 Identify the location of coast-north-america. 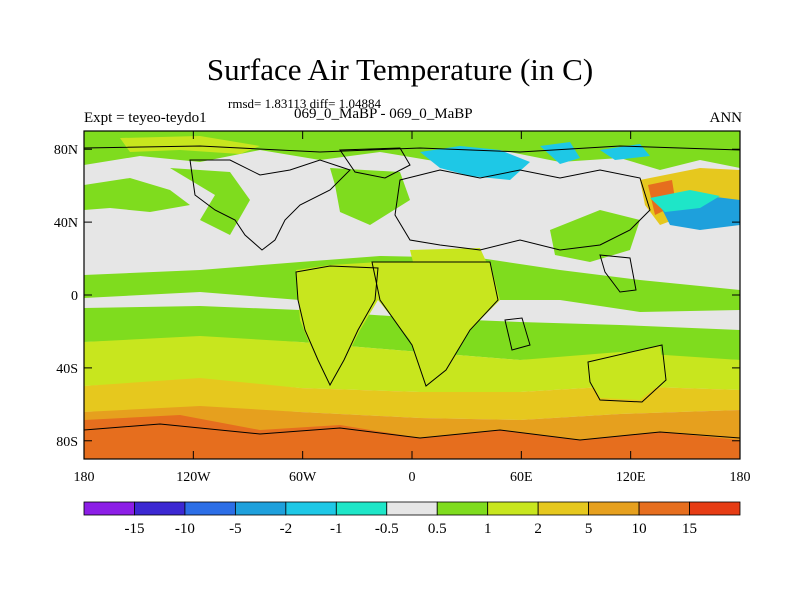
(270, 205).